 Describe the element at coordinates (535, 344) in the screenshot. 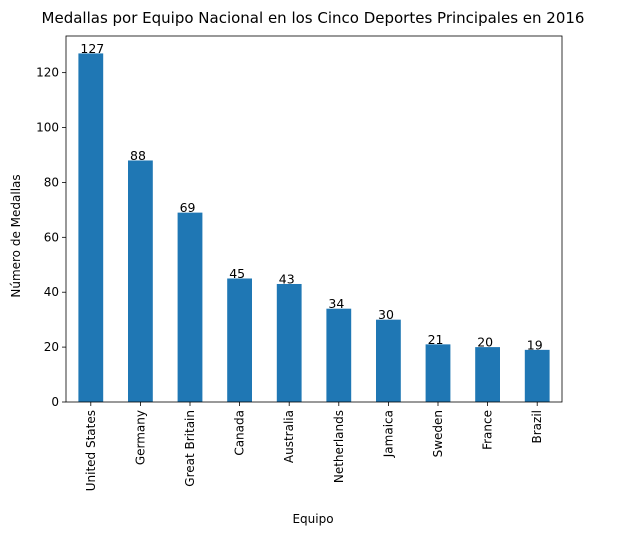

I see `data-label: 19` at that location.